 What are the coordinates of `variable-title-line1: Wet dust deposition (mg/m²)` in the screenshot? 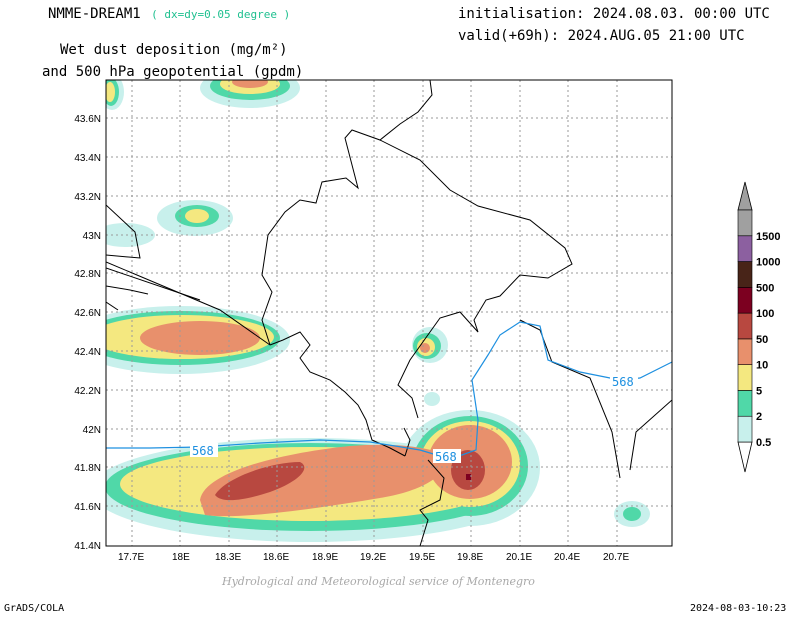 It's located at (174, 50).